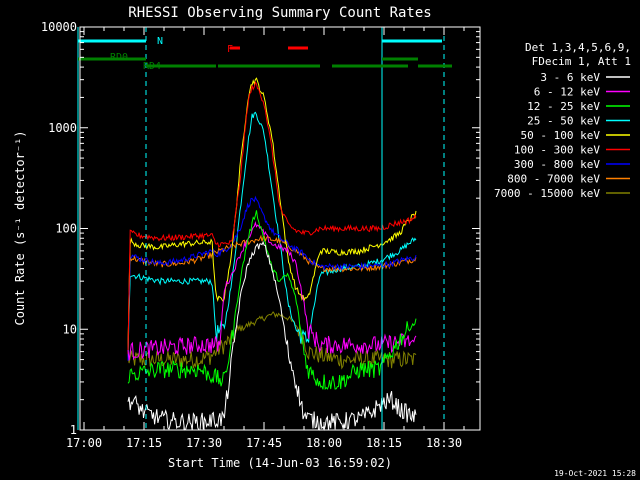 The width and height of the screenshot is (640, 480). Describe the element at coordinates (66, 229) in the screenshot. I see `y-tick-label-2: 100` at that location.